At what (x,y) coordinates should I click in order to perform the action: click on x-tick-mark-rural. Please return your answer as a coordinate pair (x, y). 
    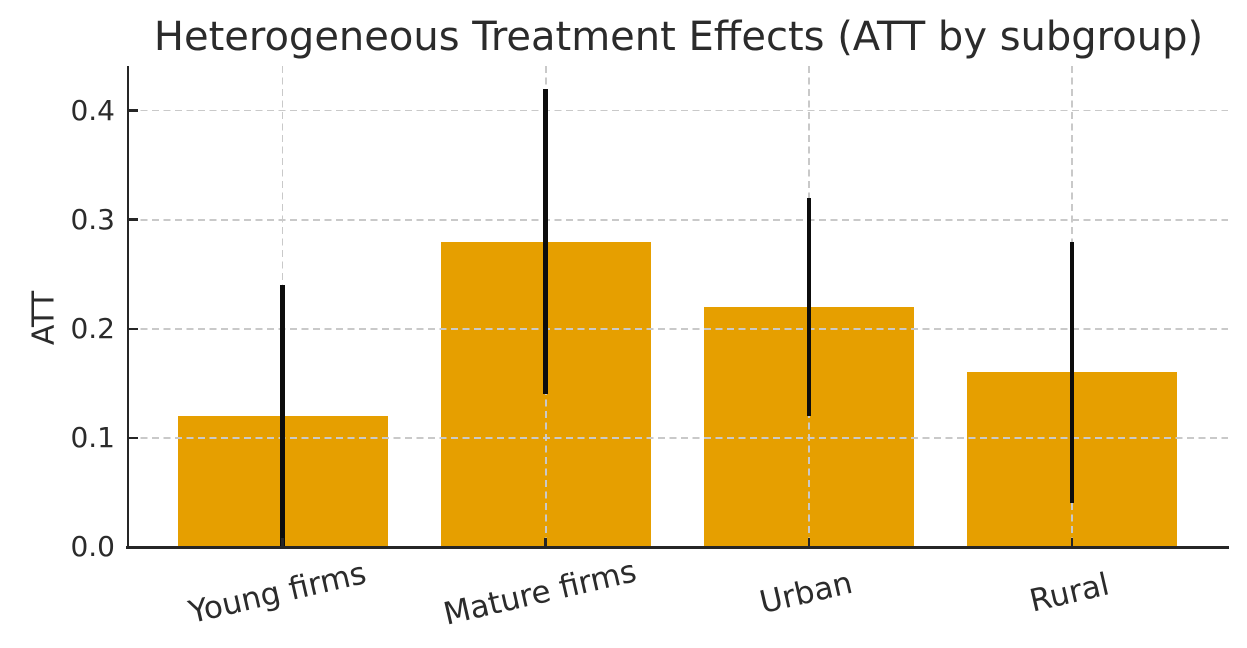
    Looking at the image, I should click on (1072, 542).